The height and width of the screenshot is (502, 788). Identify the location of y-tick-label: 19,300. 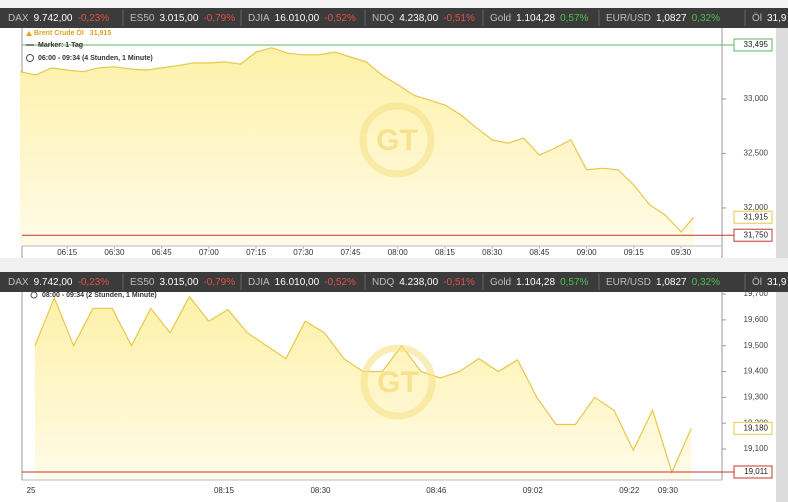
(756, 396).